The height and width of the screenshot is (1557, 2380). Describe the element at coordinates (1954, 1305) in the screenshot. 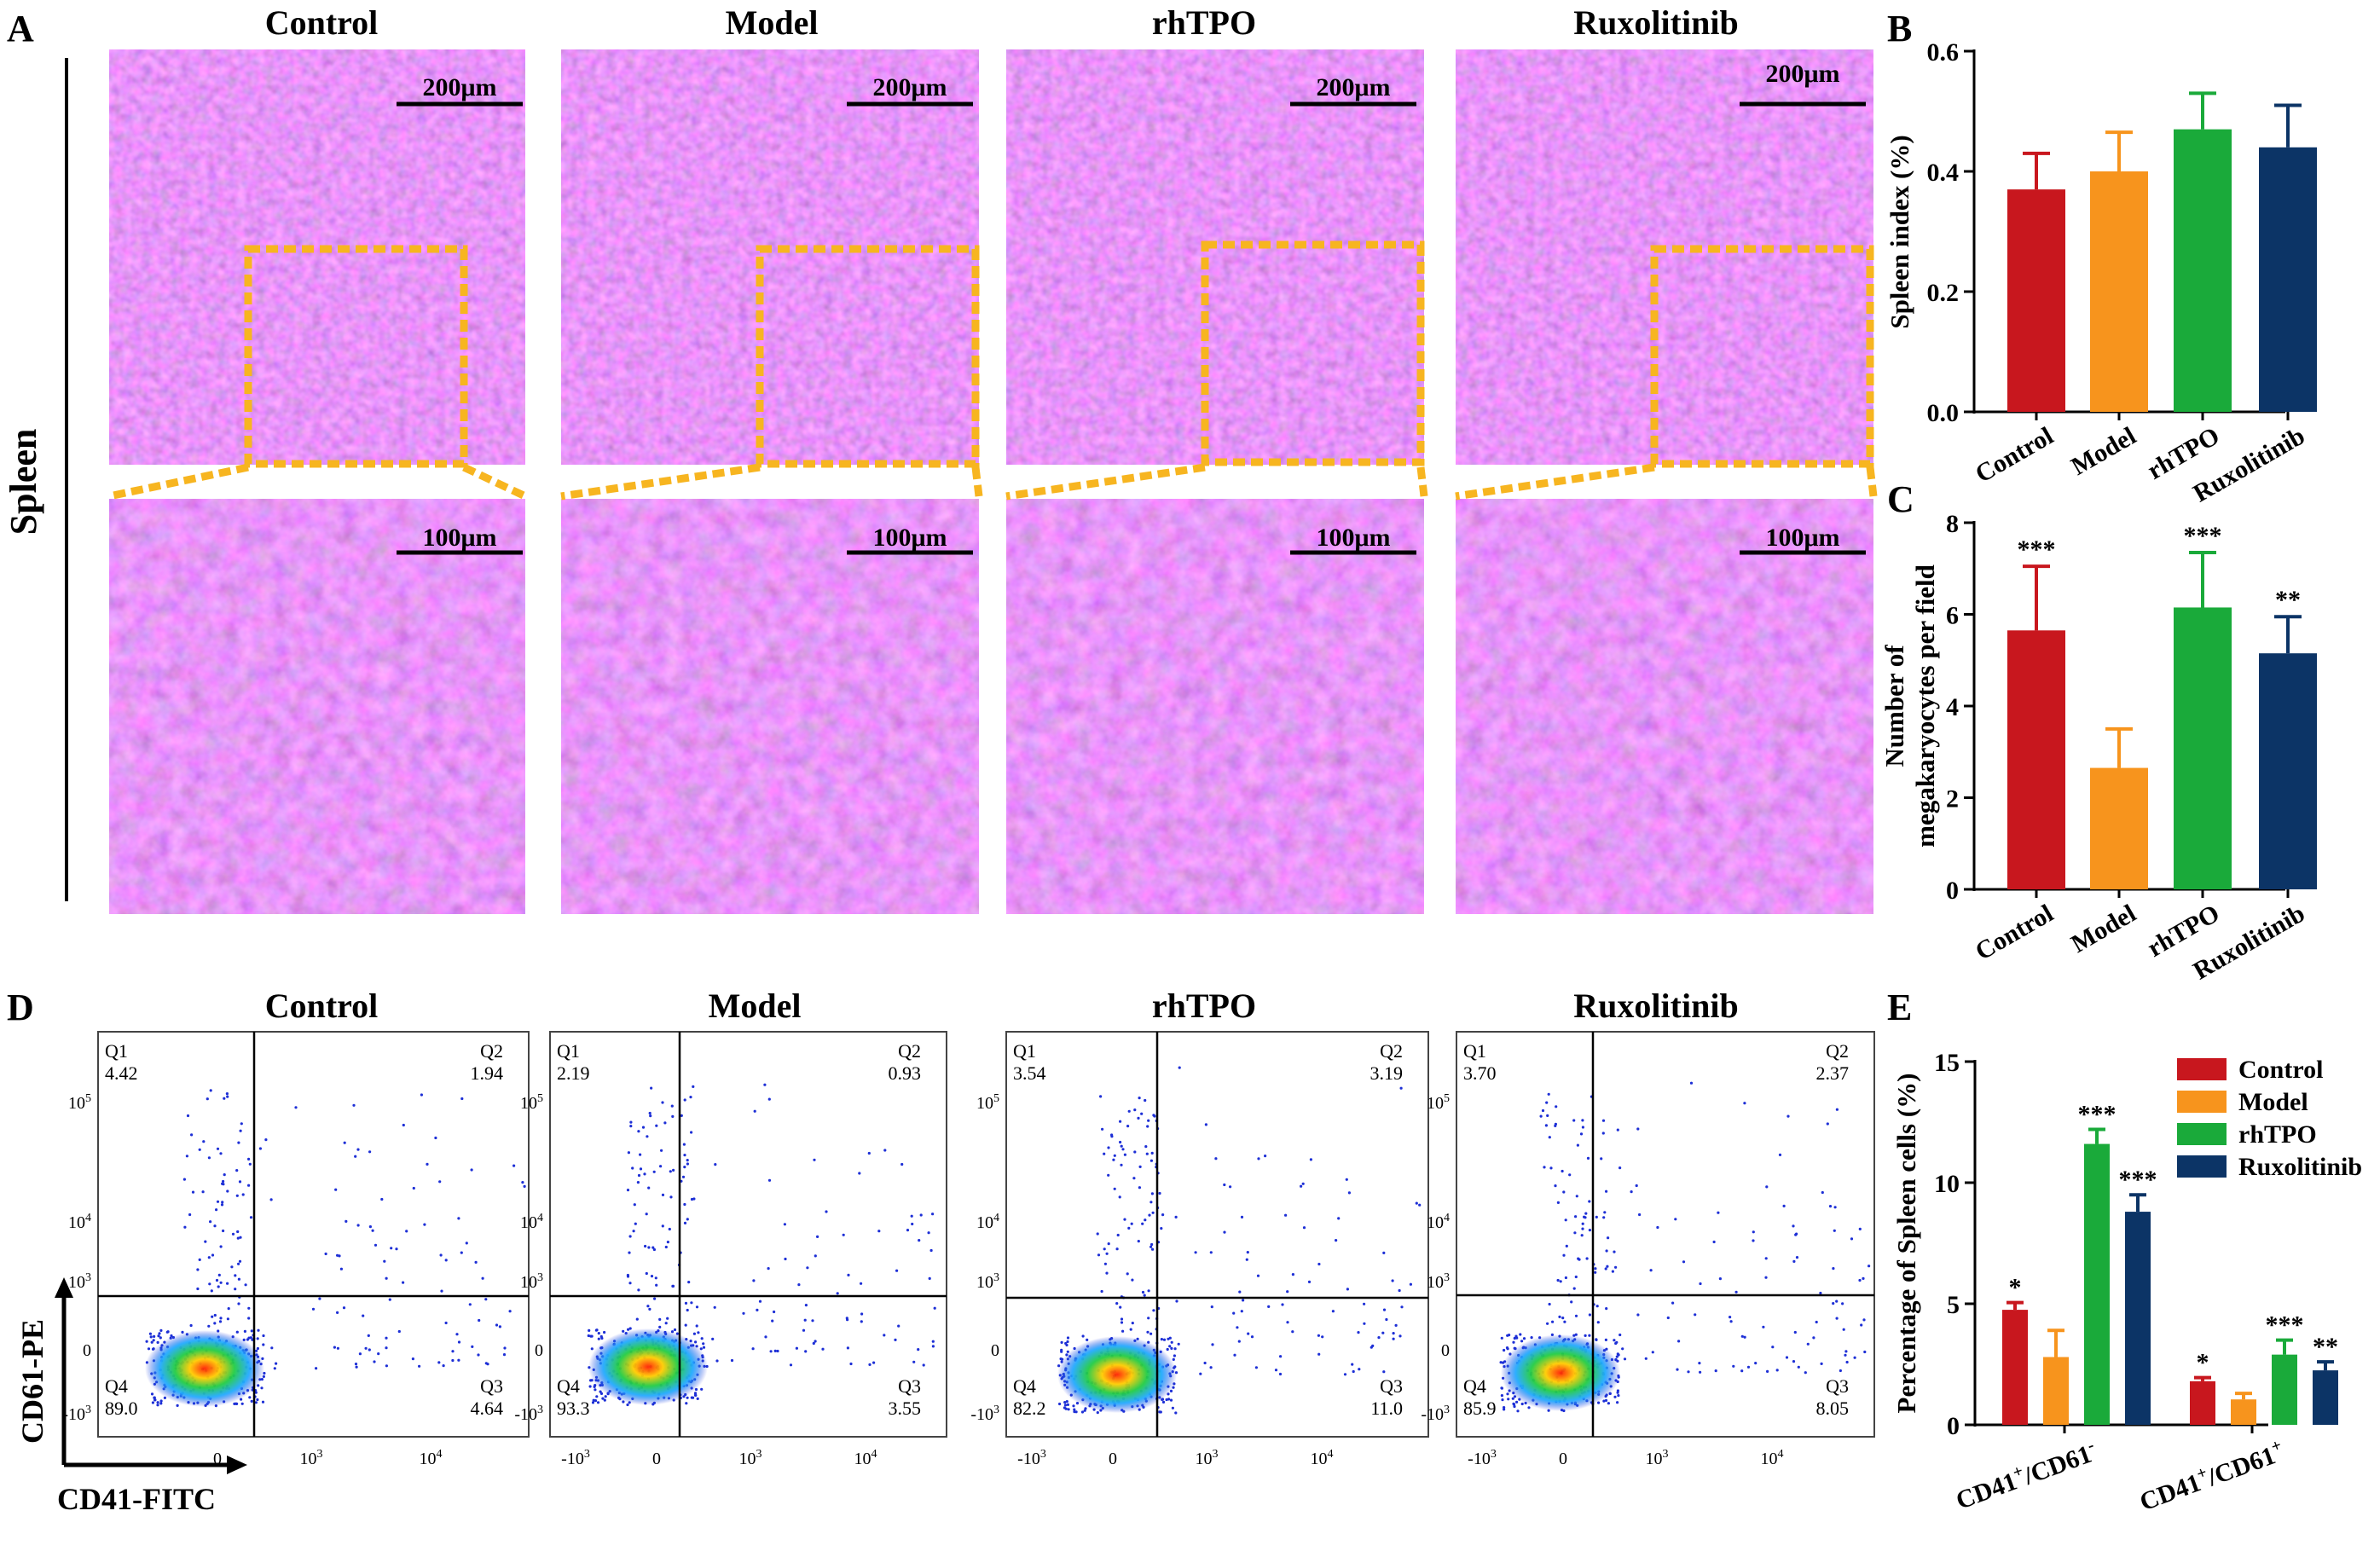

I see `y-tick-label: 5` at that location.